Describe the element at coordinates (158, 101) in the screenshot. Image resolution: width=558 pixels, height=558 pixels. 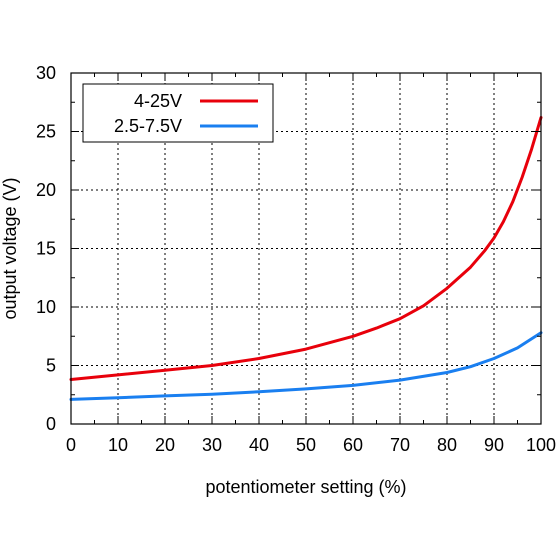
I see `legend-label-4-25v: 4-25V` at that location.